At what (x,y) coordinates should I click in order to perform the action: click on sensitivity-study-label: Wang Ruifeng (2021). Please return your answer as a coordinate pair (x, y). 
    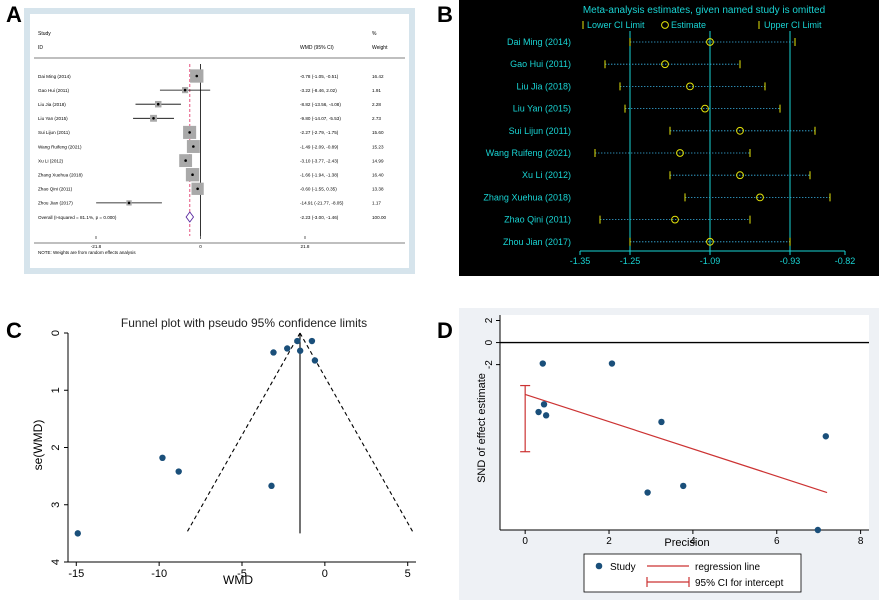
    Looking at the image, I should click on (528, 153).